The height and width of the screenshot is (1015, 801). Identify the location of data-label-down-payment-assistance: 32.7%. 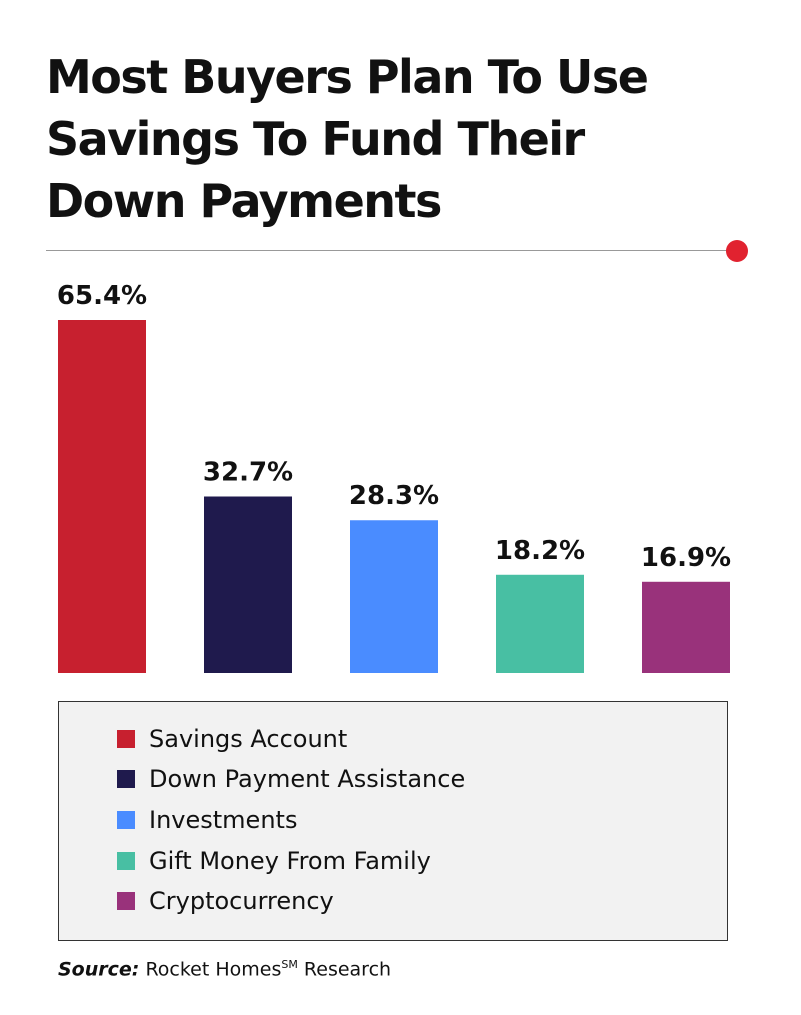
(248, 473).